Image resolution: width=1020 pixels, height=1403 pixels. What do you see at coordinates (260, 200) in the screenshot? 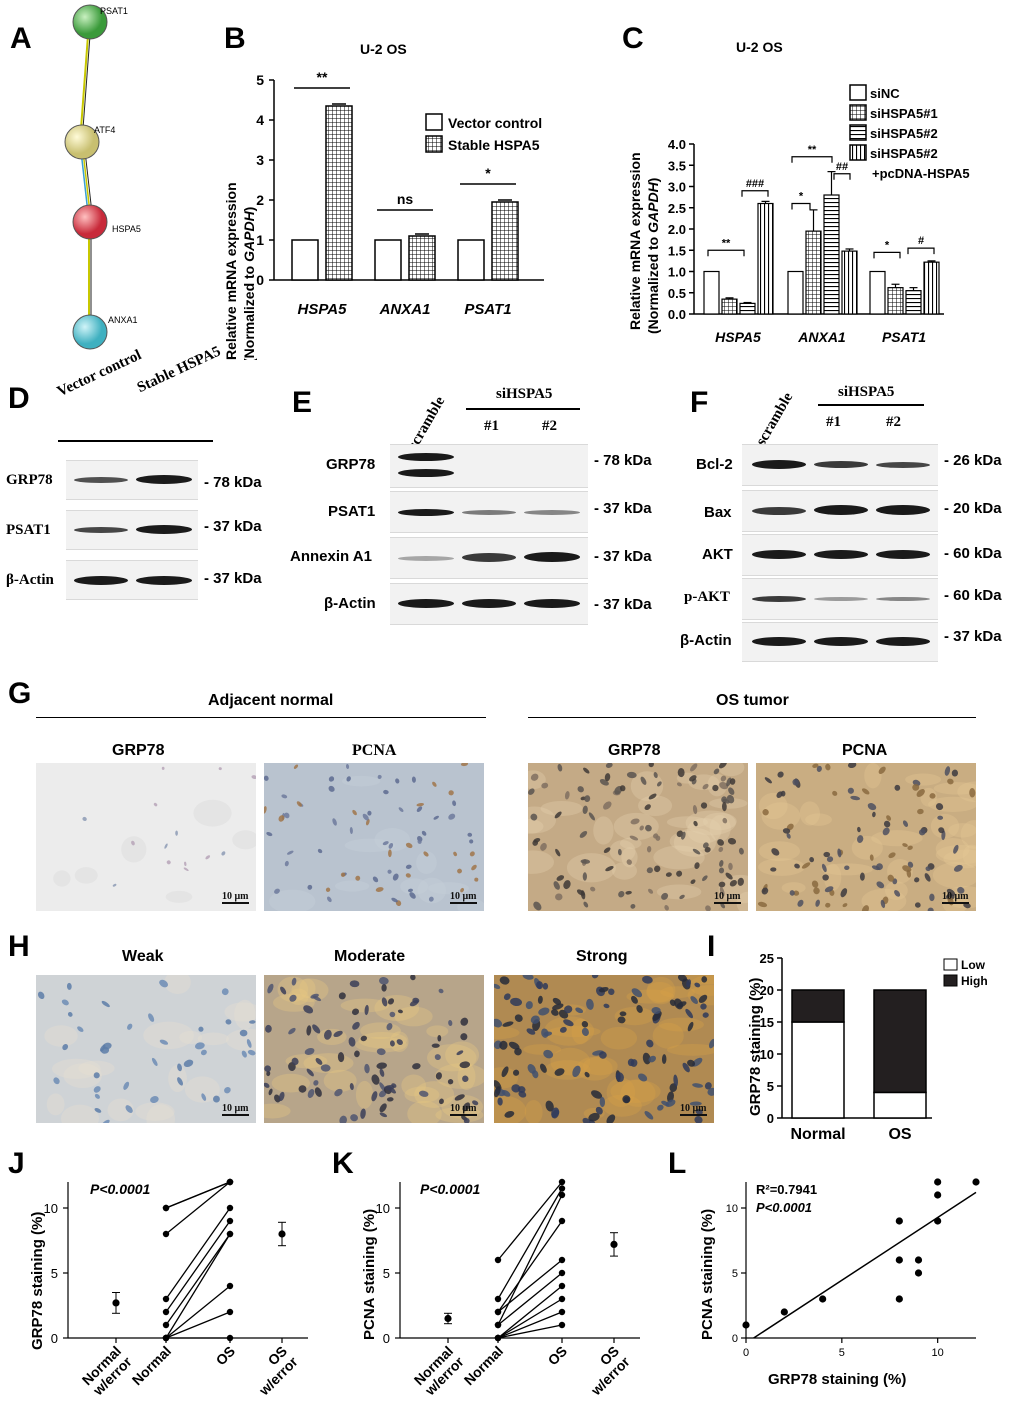
I see `chart-b-ytick-label: 2` at bounding box center [260, 200].